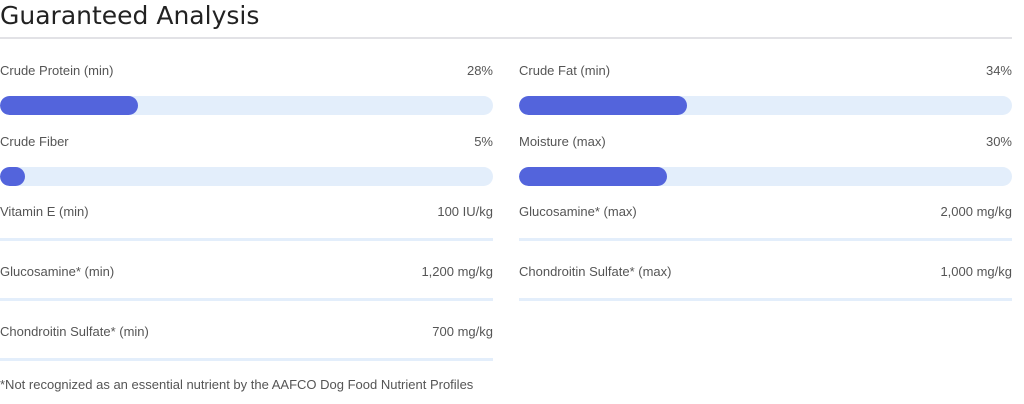  What do you see at coordinates (565, 70) in the screenshot?
I see `nutrient-label: Crude Fat (min)` at bounding box center [565, 70].